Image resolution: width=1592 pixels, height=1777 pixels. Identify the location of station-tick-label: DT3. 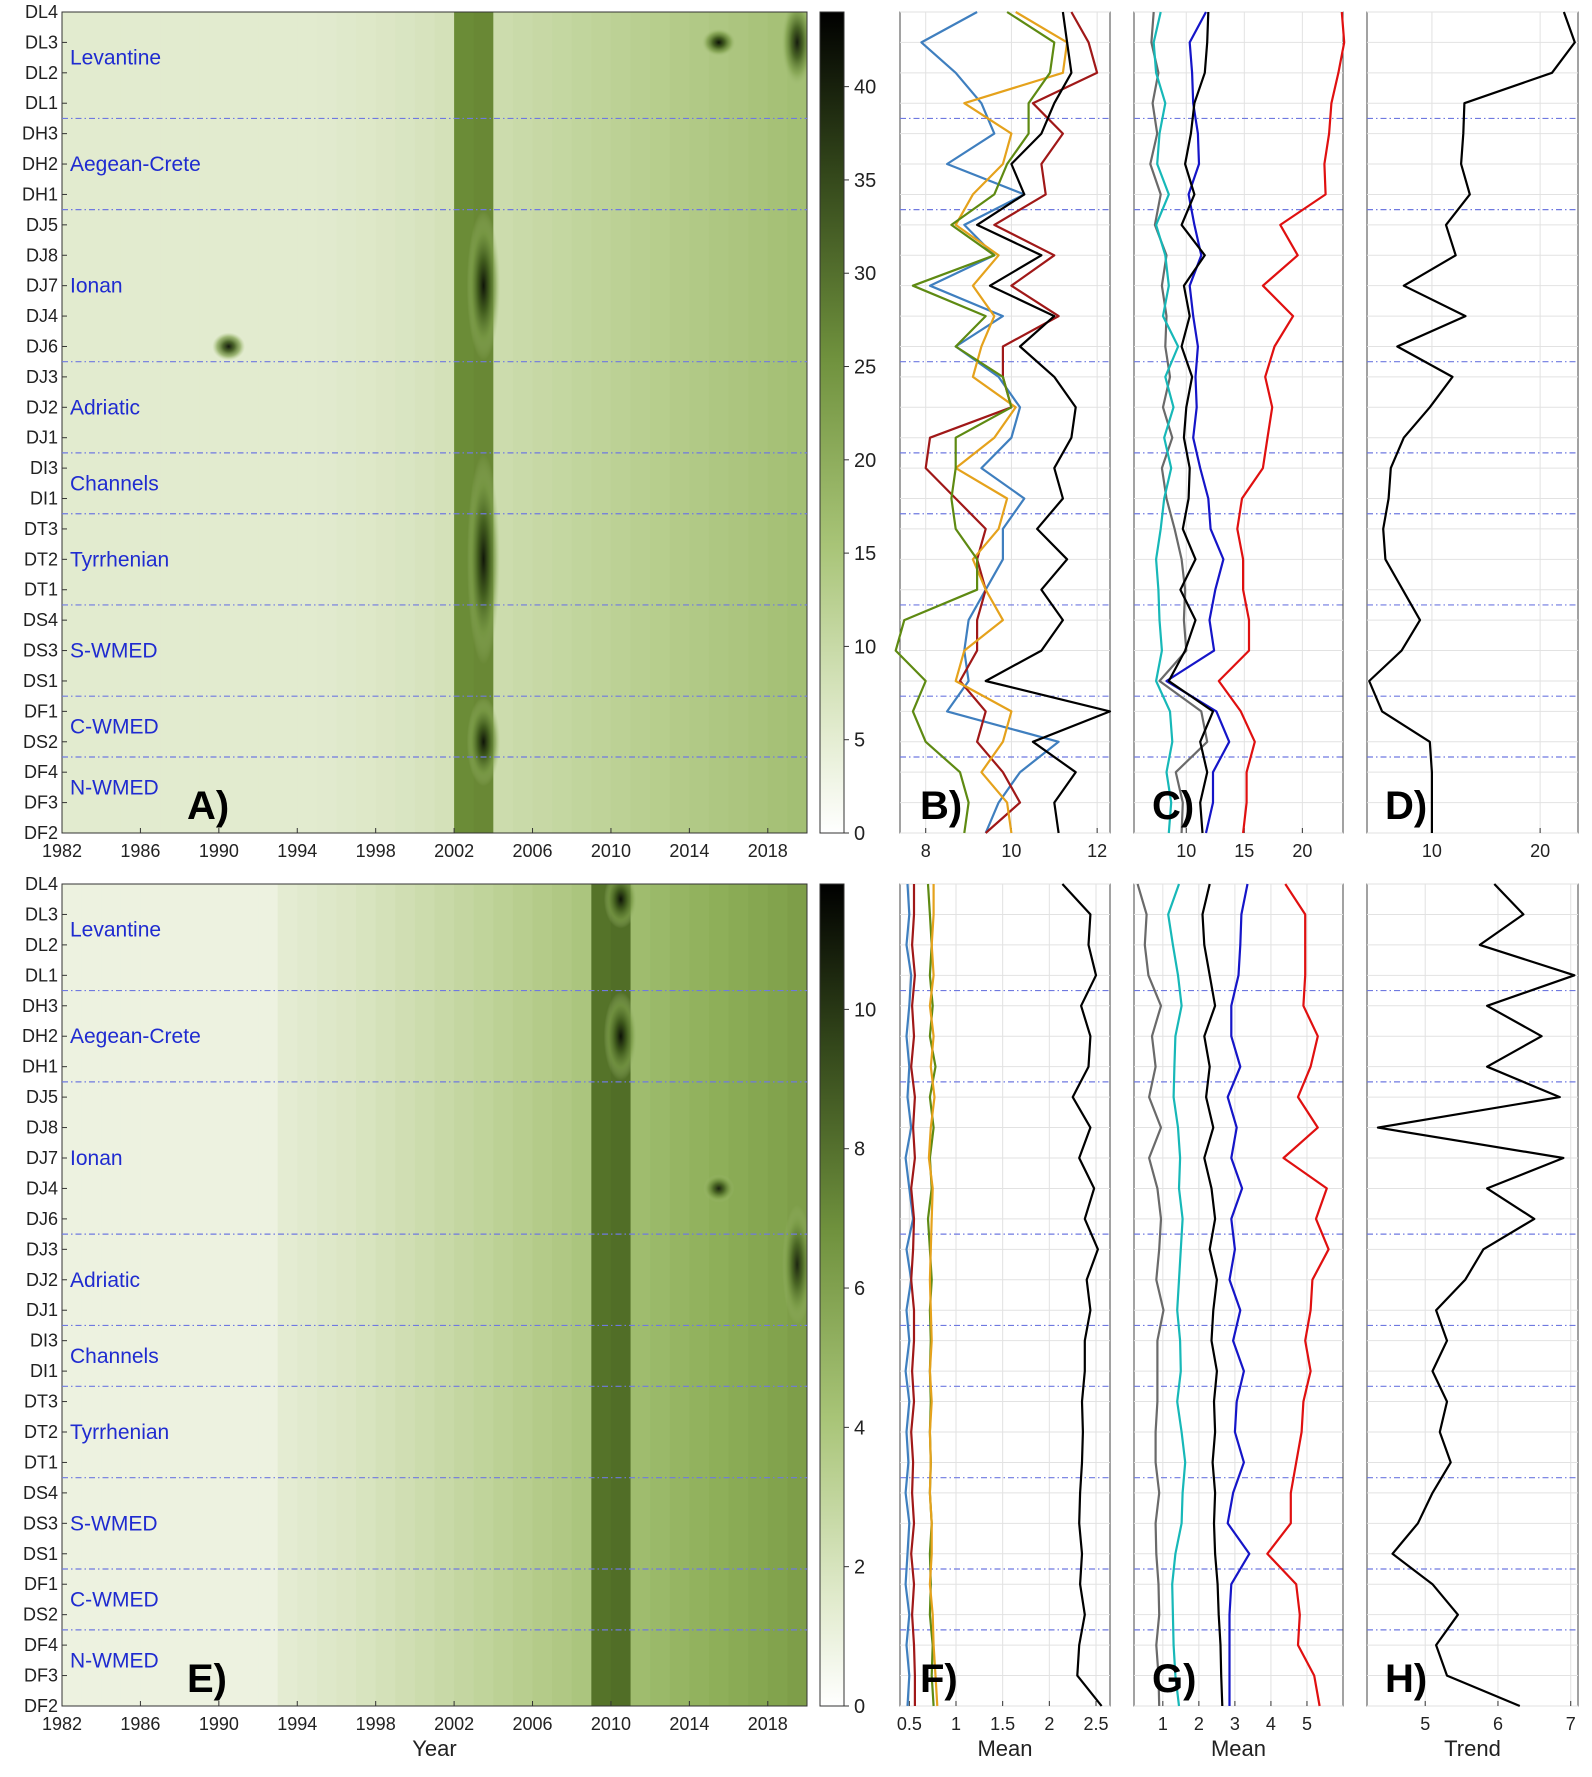
(41, 529).